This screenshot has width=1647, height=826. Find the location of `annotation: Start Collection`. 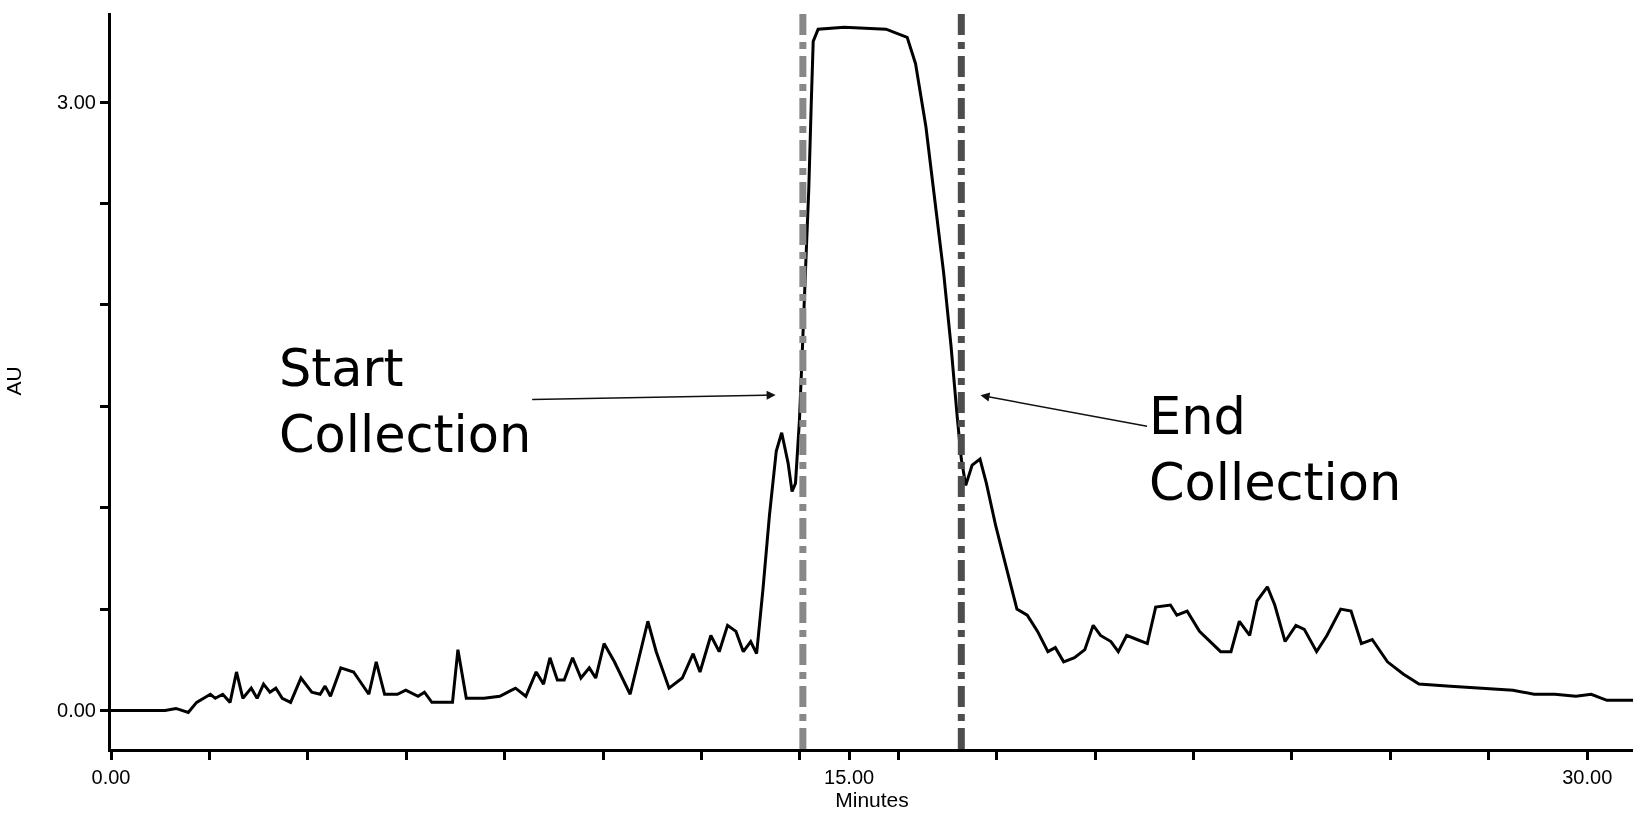

annotation: Start Collection is located at coordinates (405, 402).